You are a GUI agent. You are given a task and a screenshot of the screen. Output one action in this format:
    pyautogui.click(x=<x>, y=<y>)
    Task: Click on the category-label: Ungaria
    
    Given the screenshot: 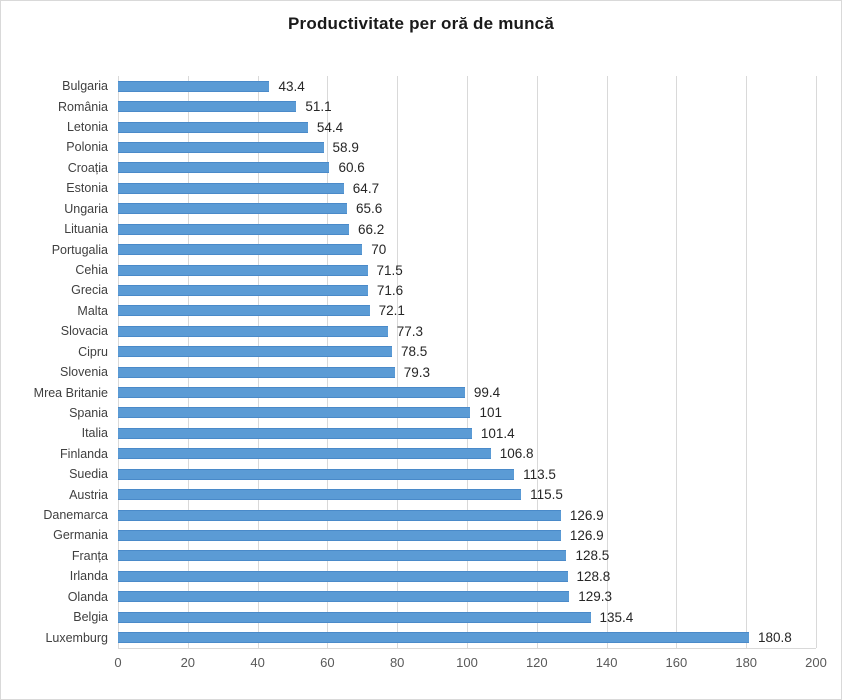 What is the action you would take?
    pyautogui.click(x=86, y=208)
    